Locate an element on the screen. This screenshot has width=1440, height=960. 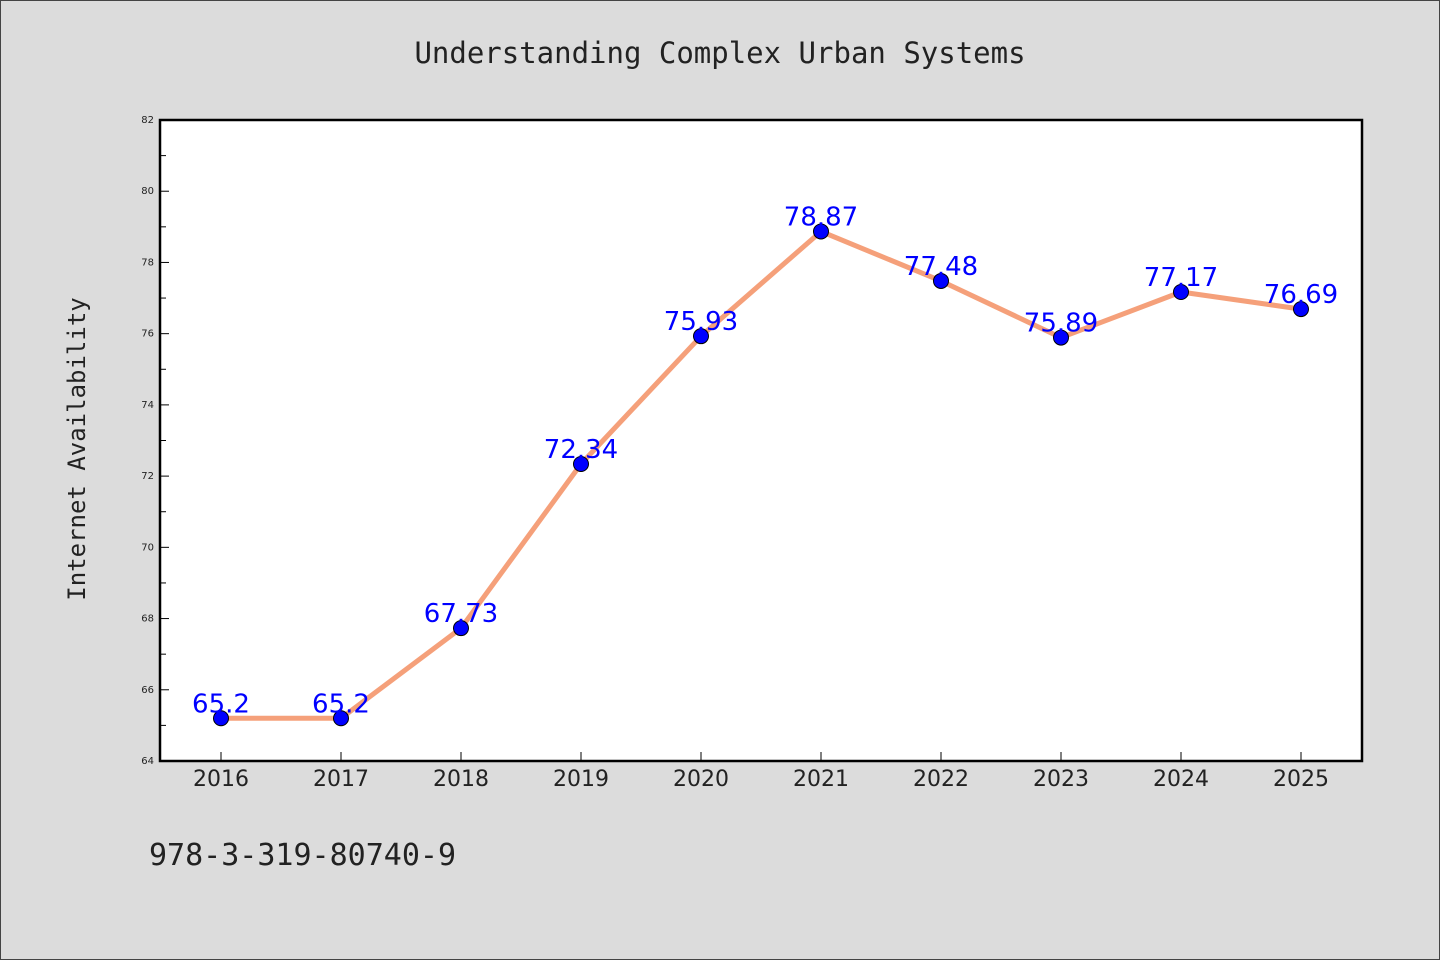
data-label: 72.34 is located at coordinates (581, 450).